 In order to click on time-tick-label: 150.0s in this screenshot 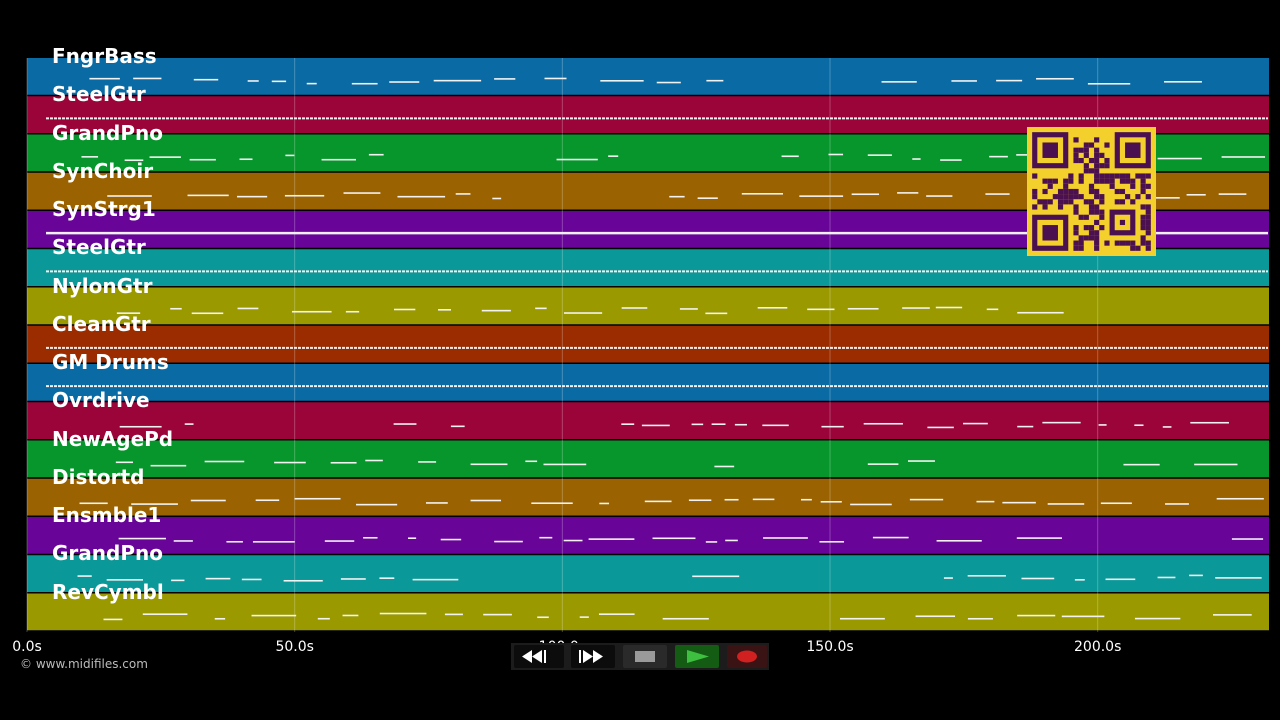, I will do `click(830, 647)`.